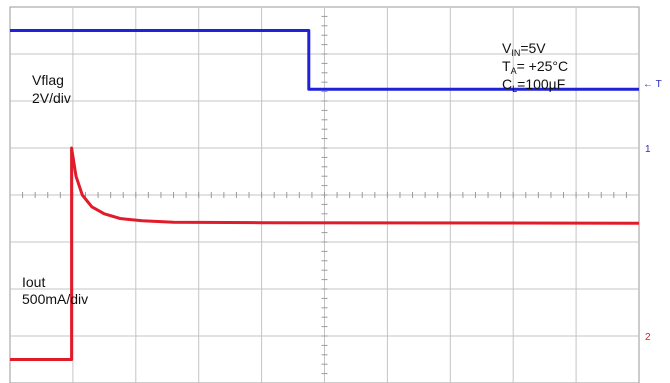 The image size is (670, 383). I want to click on channel-1-marker: 1, so click(648, 149).